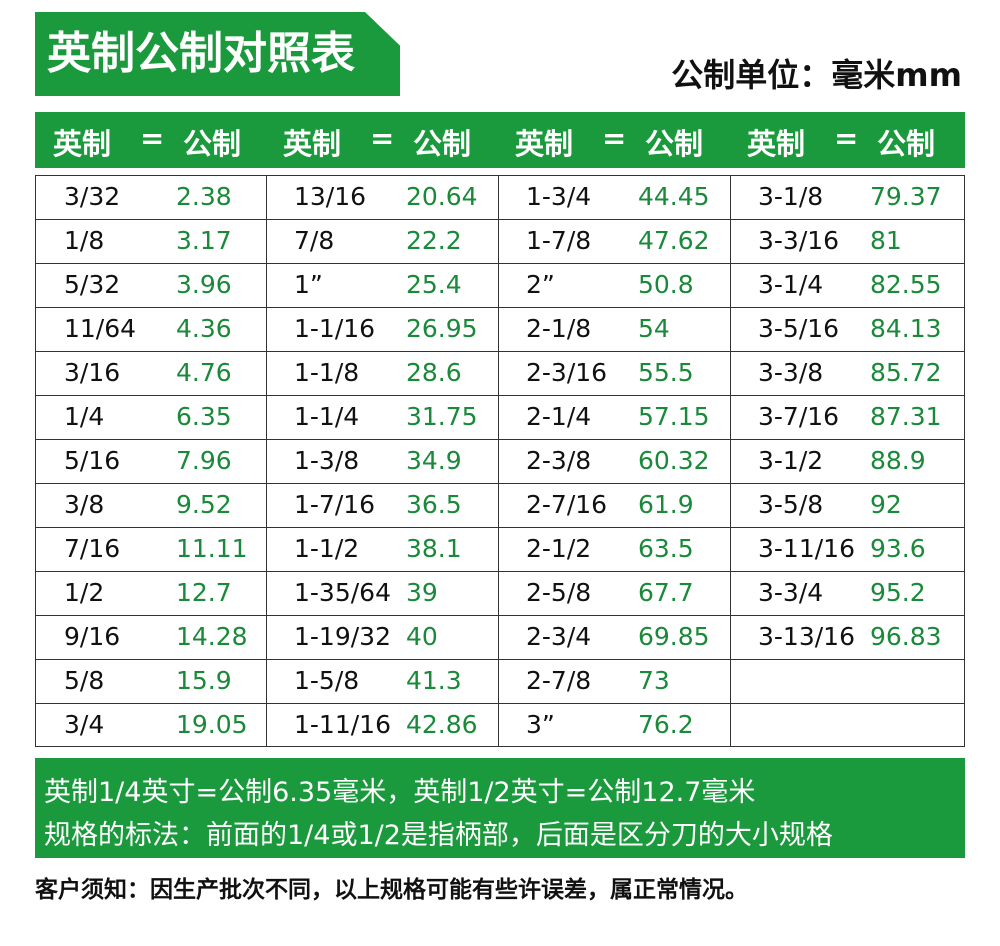  What do you see at coordinates (559, 328) in the screenshot?
I see `inch-value: 2-1/8` at bounding box center [559, 328].